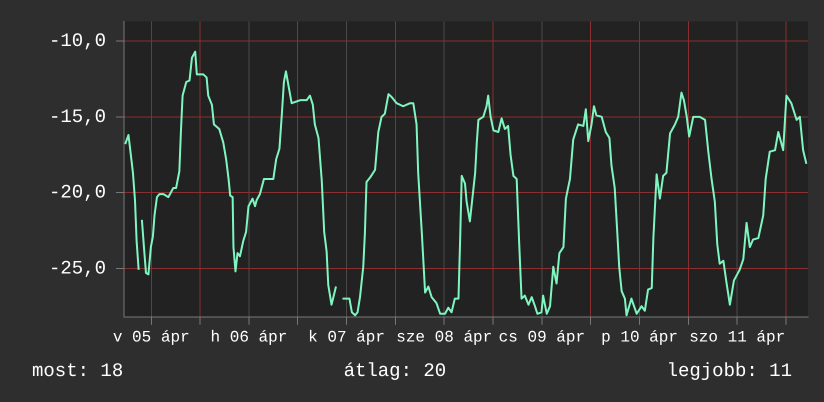  What do you see at coordinates (151, 337) in the screenshot?
I see `x-tick-label: v 05 ápr` at bounding box center [151, 337].